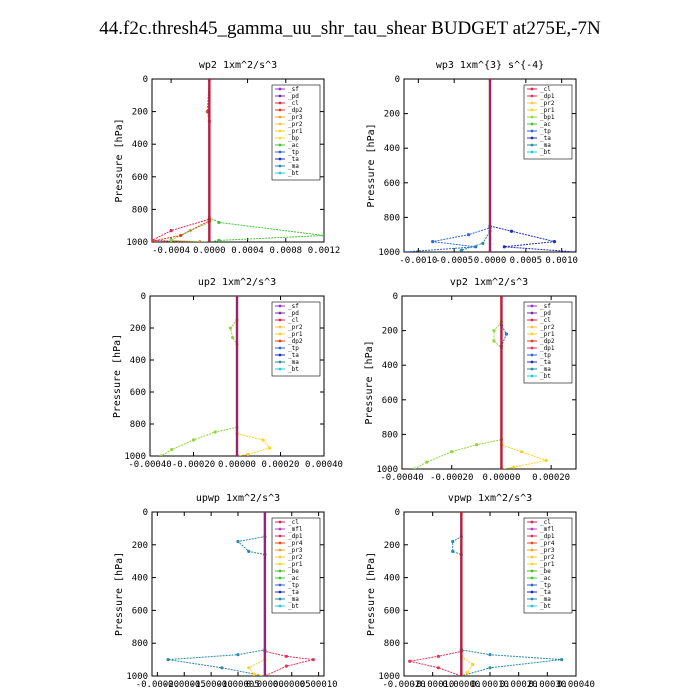  Describe the element at coordinates (545, 369) in the screenshot. I see `legend-label: _ma` at that location.